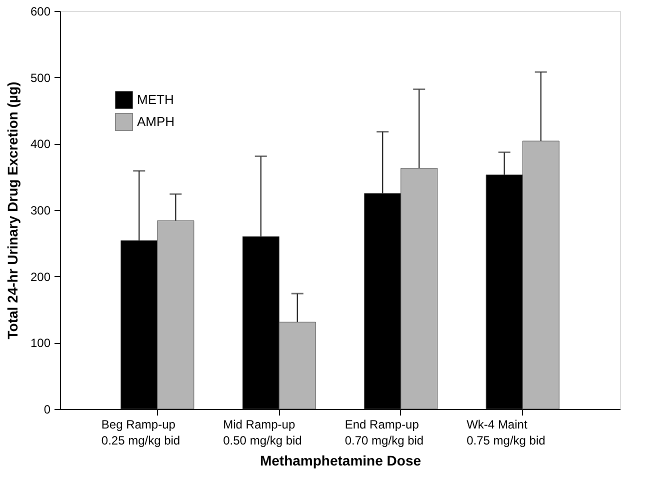  Describe the element at coordinates (341, 460) in the screenshot. I see `x-axis-title: Methamphetamine Dose` at that location.